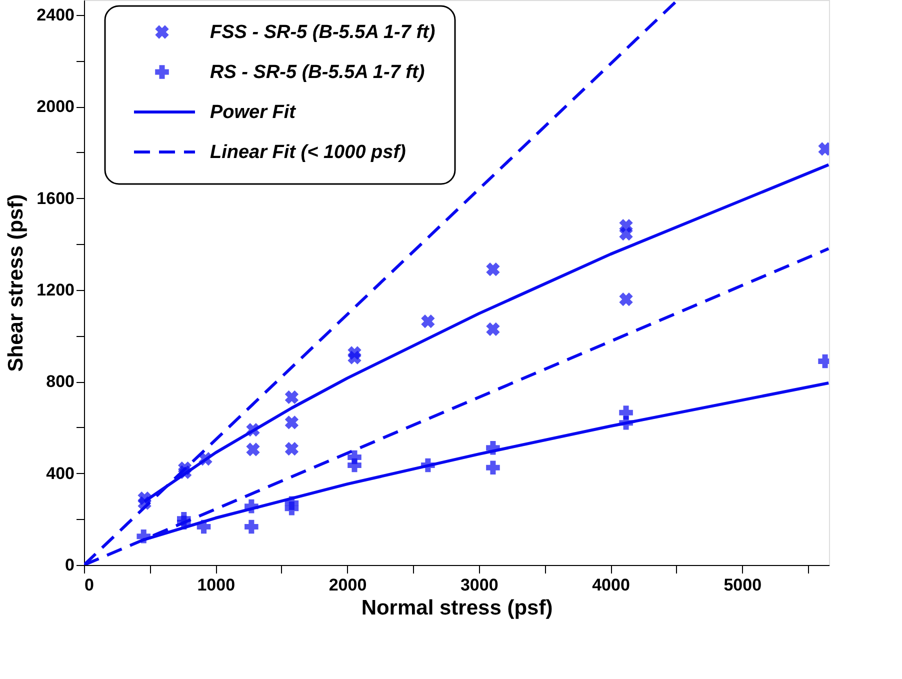  I want to click on legend-label: FSS - SR-5 (B-5.5A 1-7 ft), so click(323, 32).